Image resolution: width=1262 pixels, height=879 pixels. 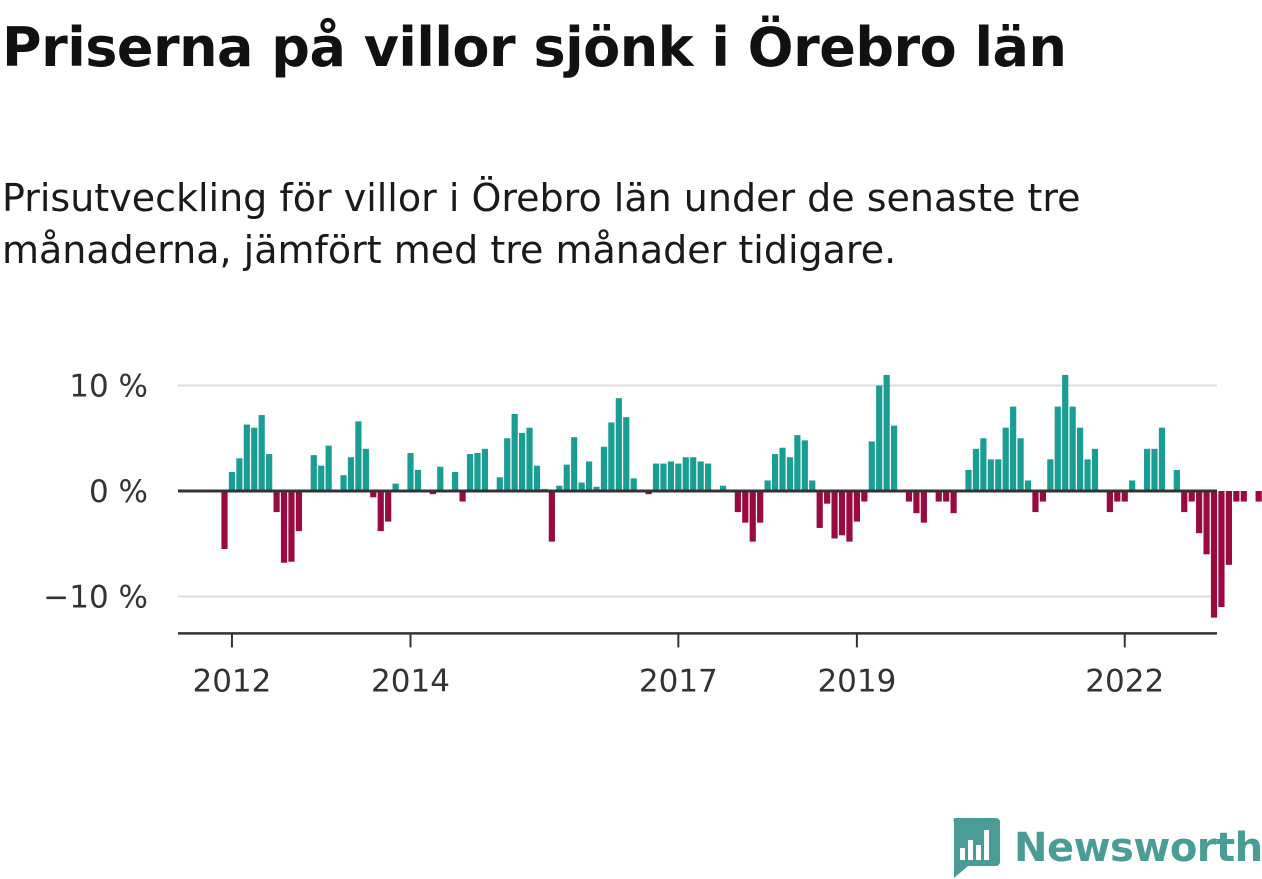 I want to click on x-tick-label: 2017, so click(x=678, y=681).